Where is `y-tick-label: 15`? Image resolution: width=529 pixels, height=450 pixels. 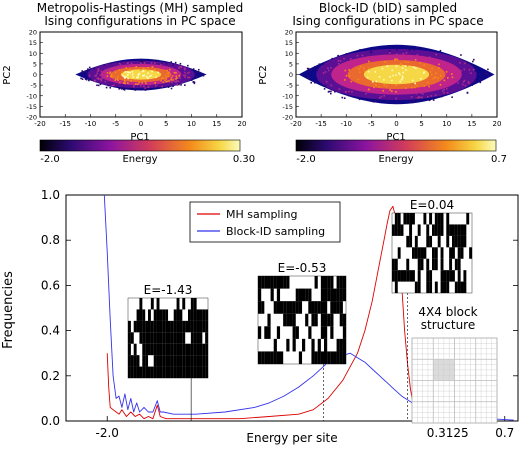
y-tick-label: 15 is located at coordinates (289, 43).